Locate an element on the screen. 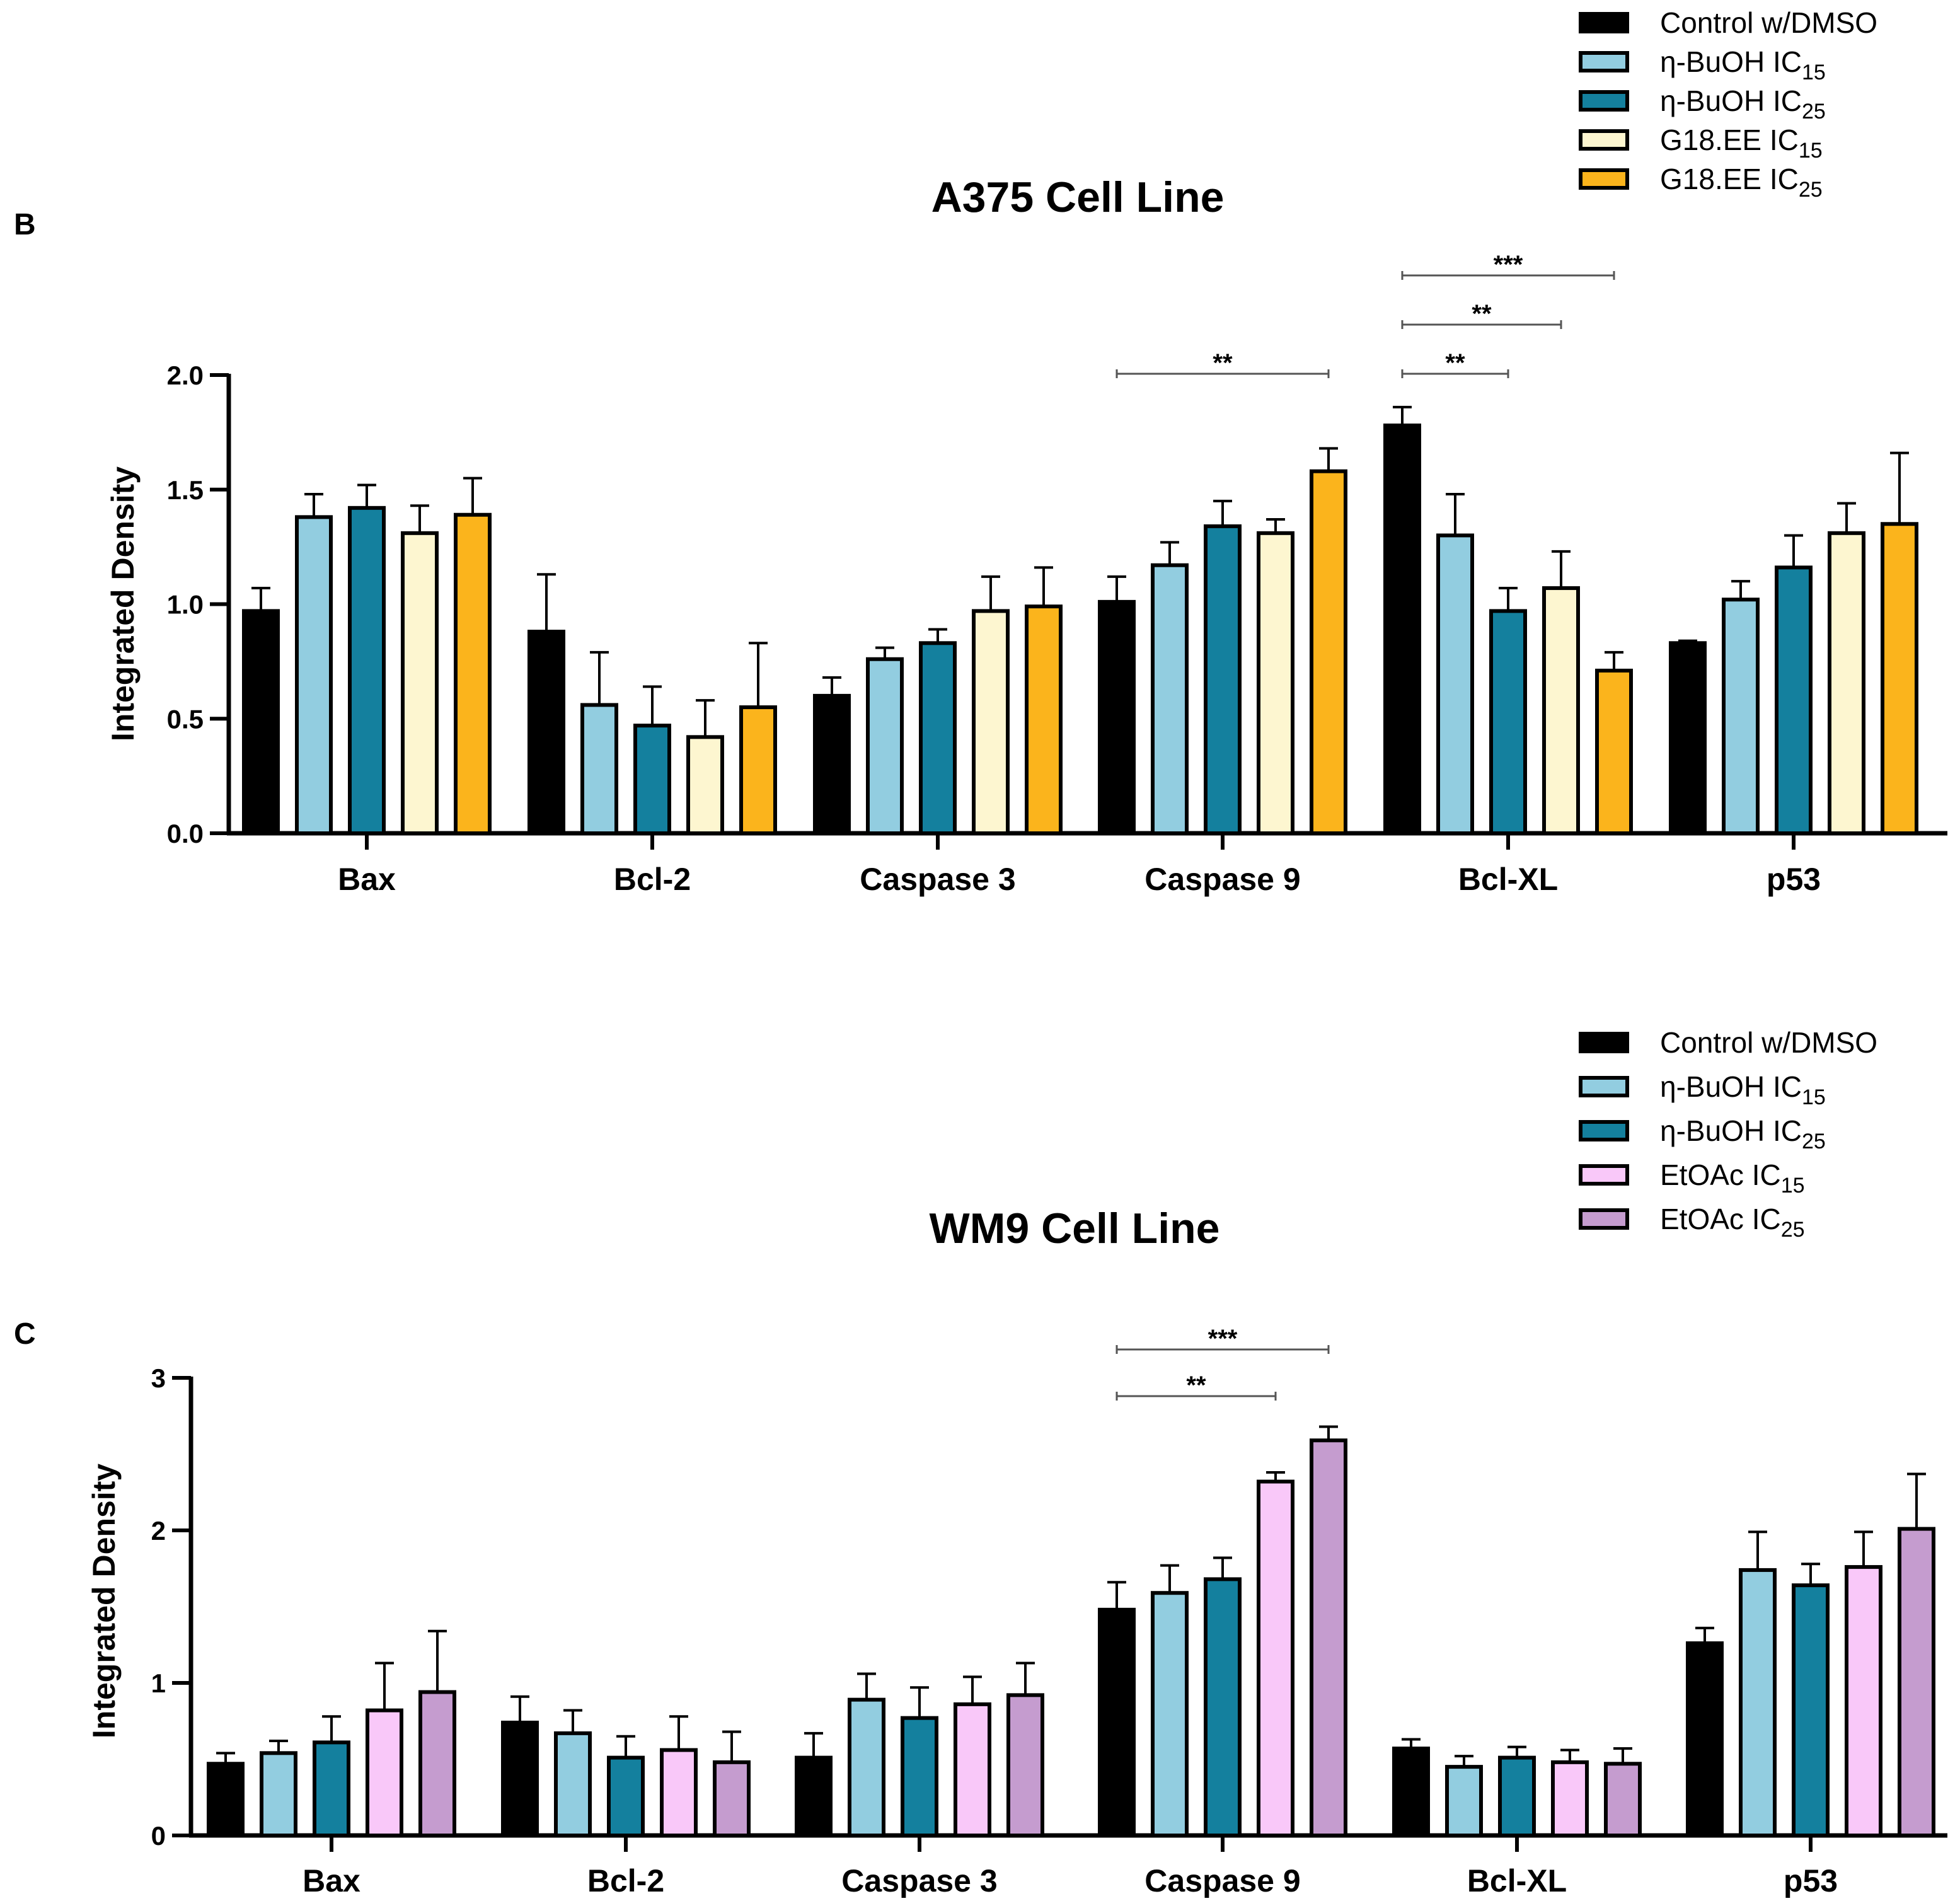 This screenshot has height=1901, width=1960. y-tick-label: 1.5 is located at coordinates (186, 490).